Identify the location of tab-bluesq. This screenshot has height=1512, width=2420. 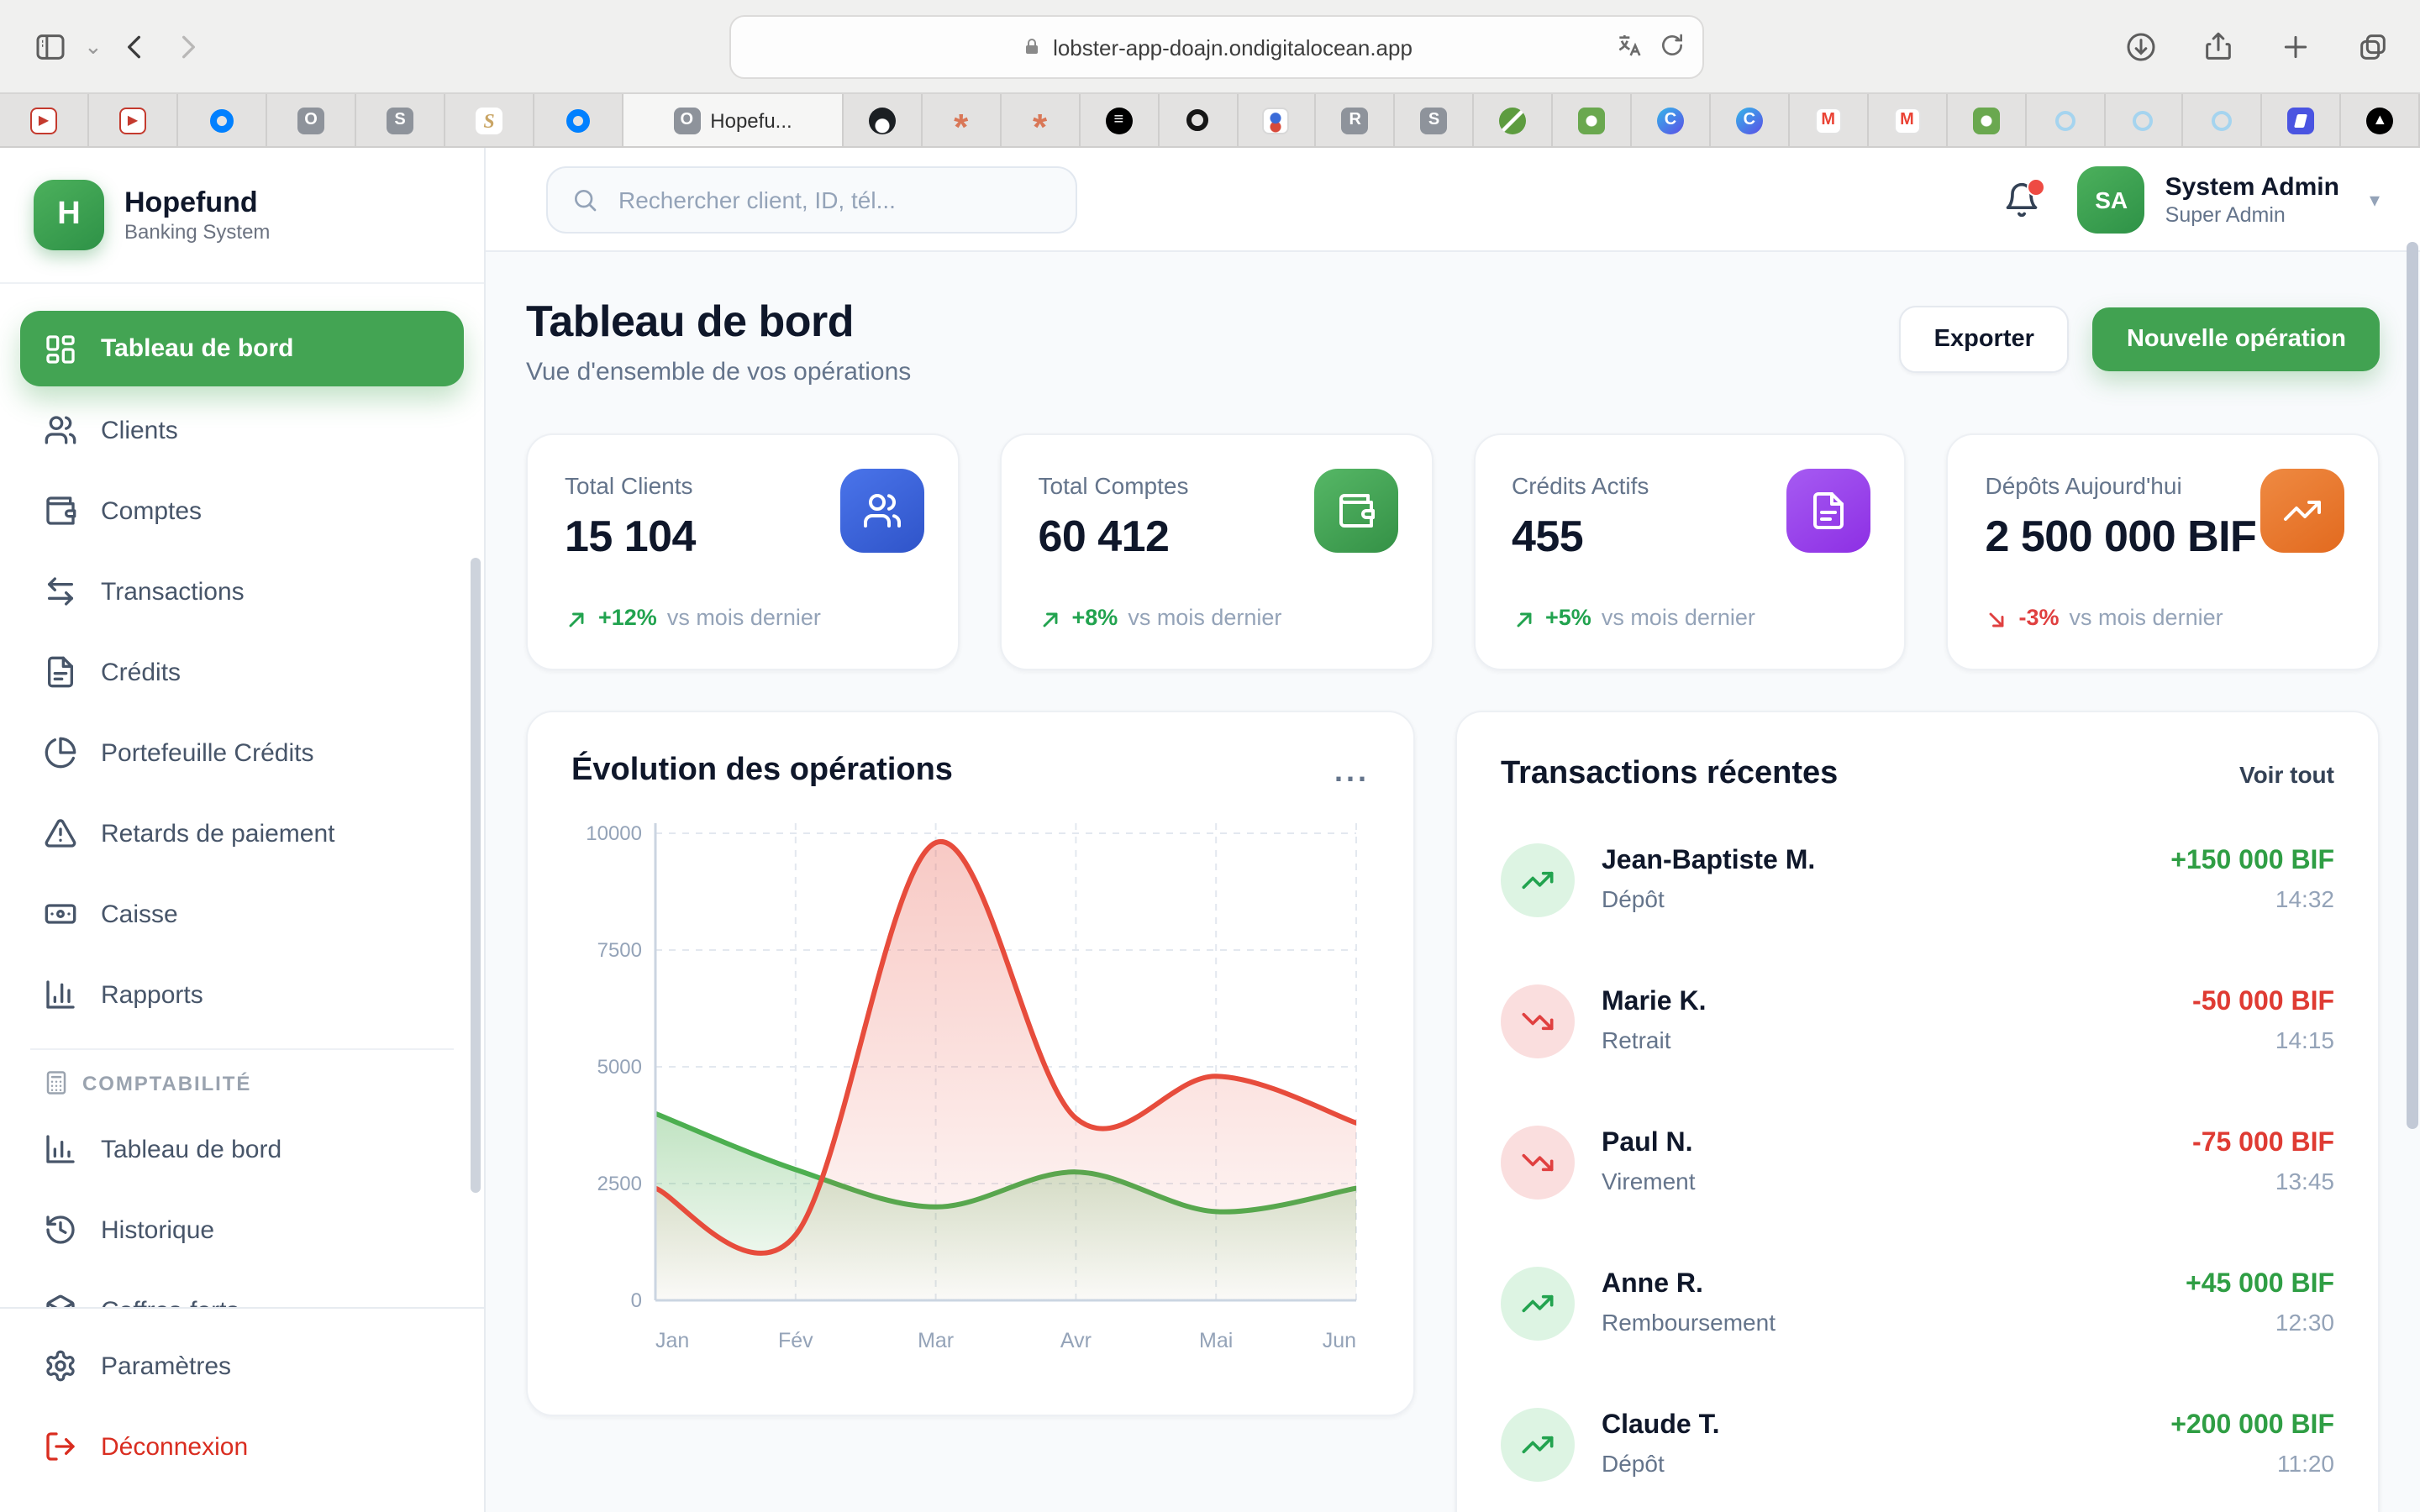
(2302, 120).